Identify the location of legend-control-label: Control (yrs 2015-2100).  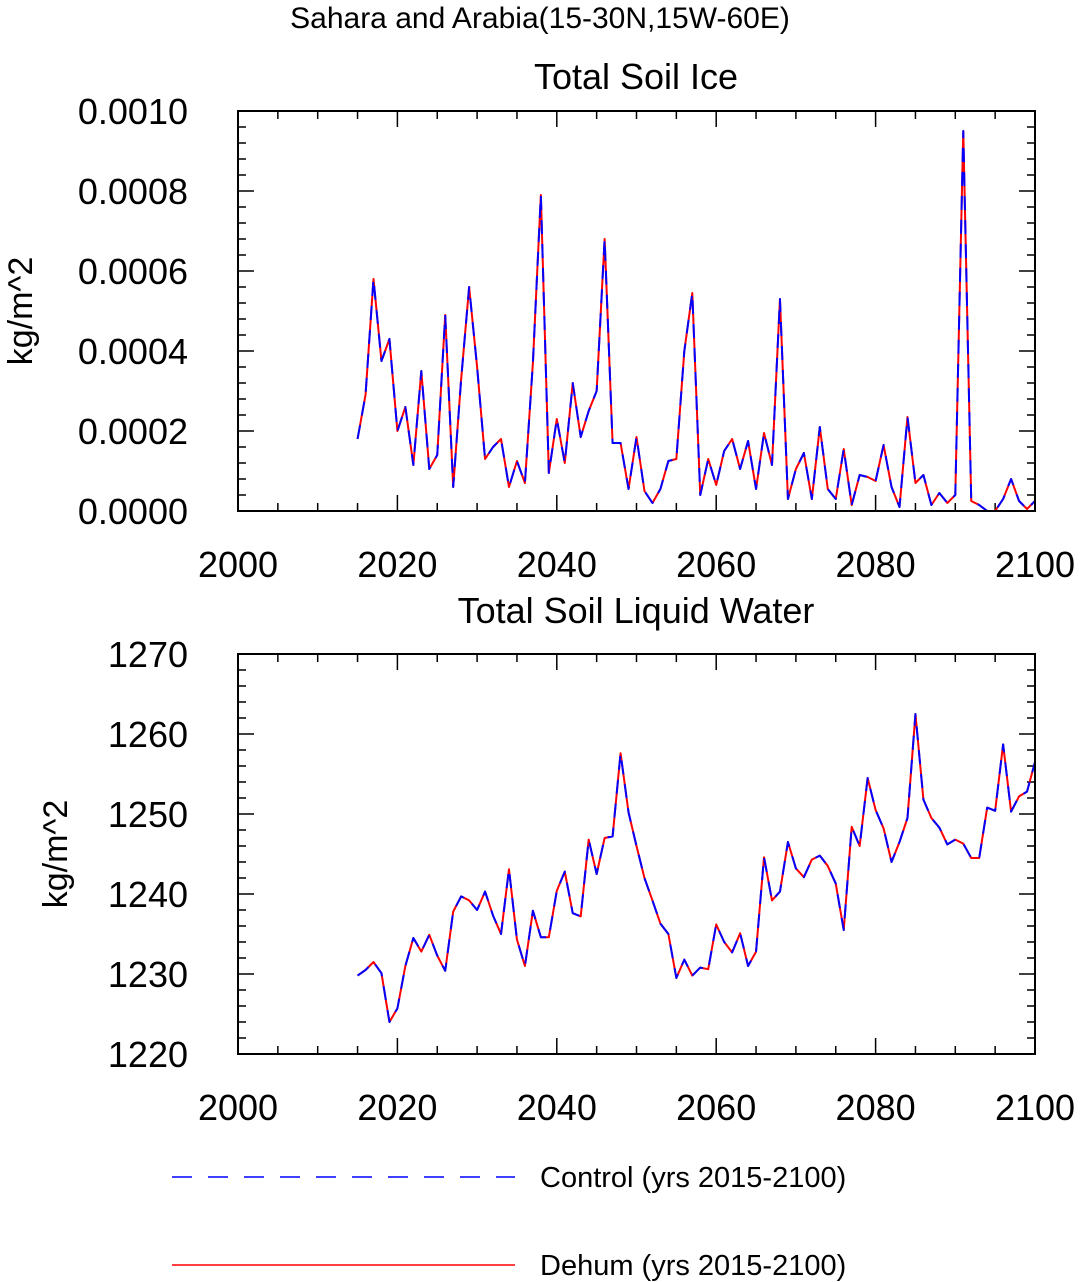
(693, 1178).